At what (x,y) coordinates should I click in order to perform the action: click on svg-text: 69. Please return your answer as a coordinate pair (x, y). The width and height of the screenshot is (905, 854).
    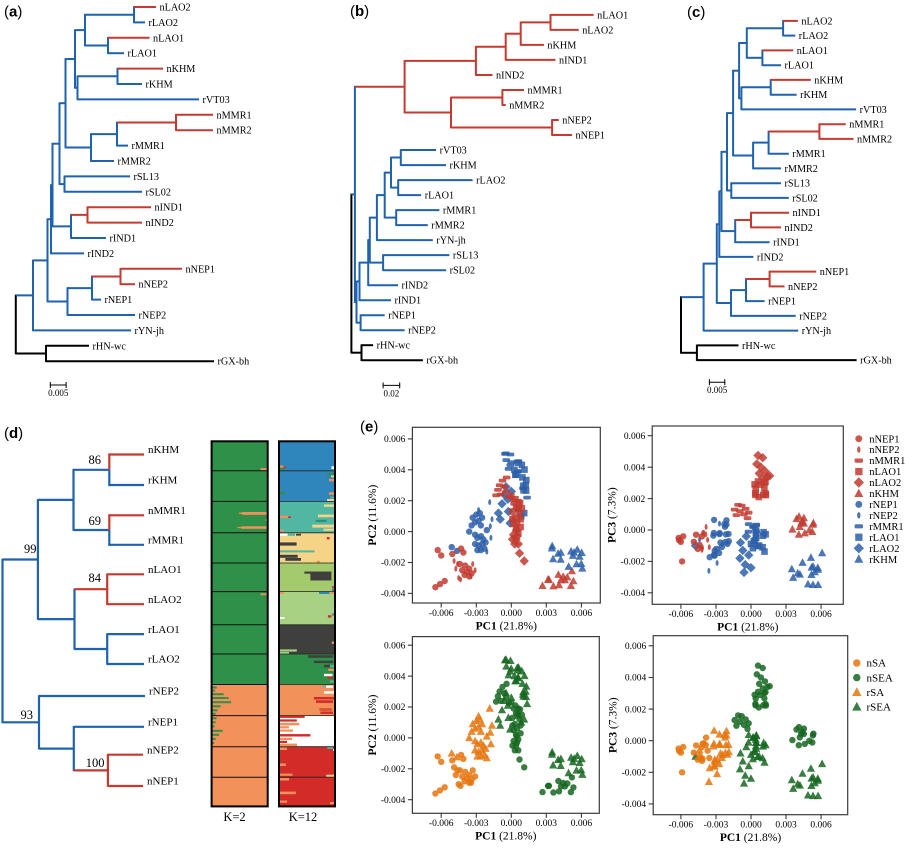
    Looking at the image, I should click on (95, 521).